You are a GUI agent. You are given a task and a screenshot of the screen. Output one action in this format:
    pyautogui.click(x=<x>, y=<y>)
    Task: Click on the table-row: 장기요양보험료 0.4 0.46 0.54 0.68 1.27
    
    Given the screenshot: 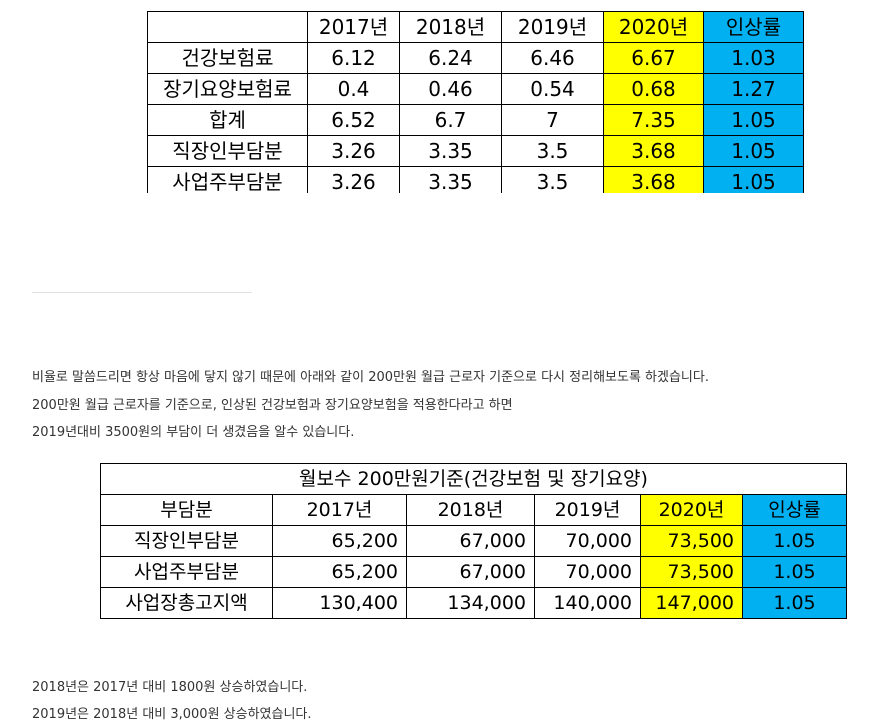 What is the action you would take?
    pyautogui.click(x=475, y=89)
    